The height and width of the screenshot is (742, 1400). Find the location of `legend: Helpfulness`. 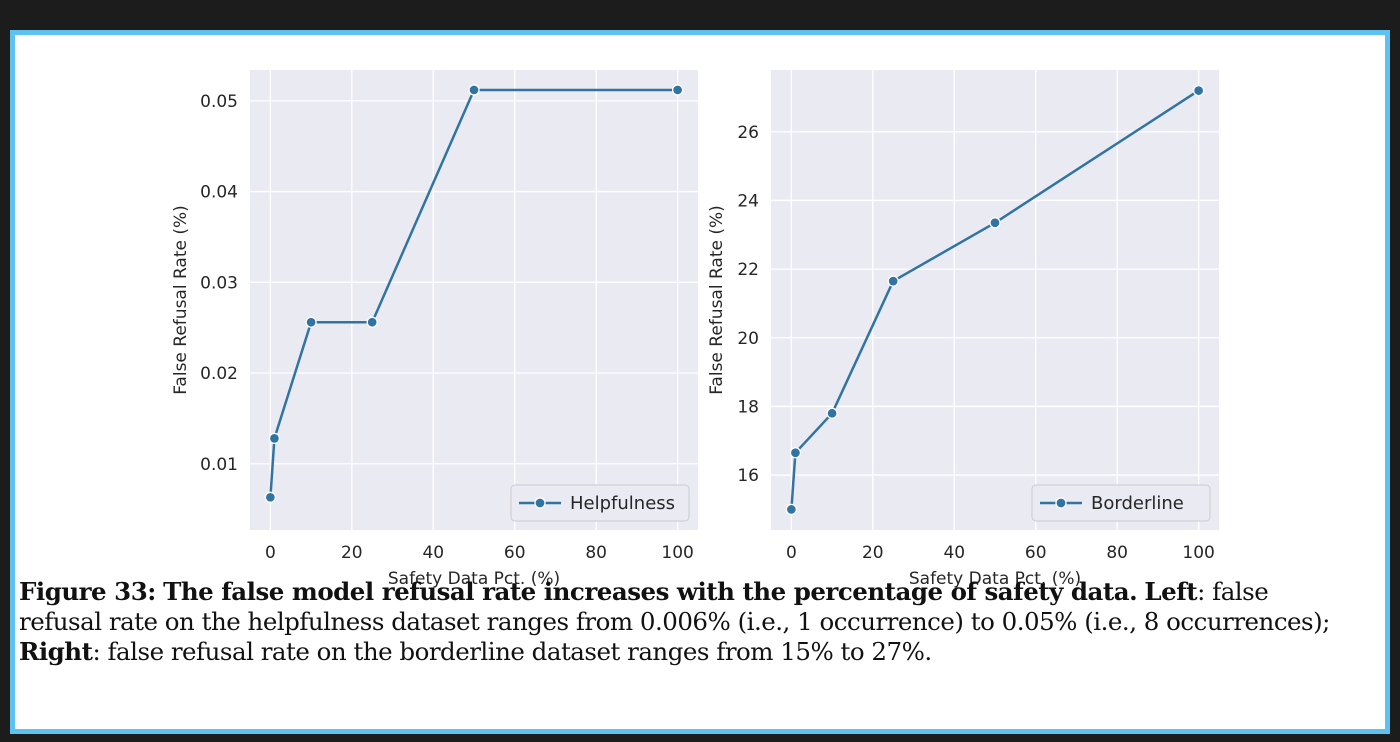

legend: Helpfulness is located at coordinates (600, 503).